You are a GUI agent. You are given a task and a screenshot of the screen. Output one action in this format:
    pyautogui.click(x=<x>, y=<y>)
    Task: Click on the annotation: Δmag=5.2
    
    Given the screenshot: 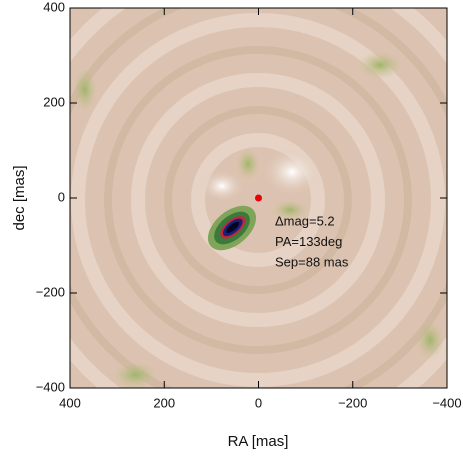 What is the action you would take?
    pyautogui.click(x=305, y=220)
    